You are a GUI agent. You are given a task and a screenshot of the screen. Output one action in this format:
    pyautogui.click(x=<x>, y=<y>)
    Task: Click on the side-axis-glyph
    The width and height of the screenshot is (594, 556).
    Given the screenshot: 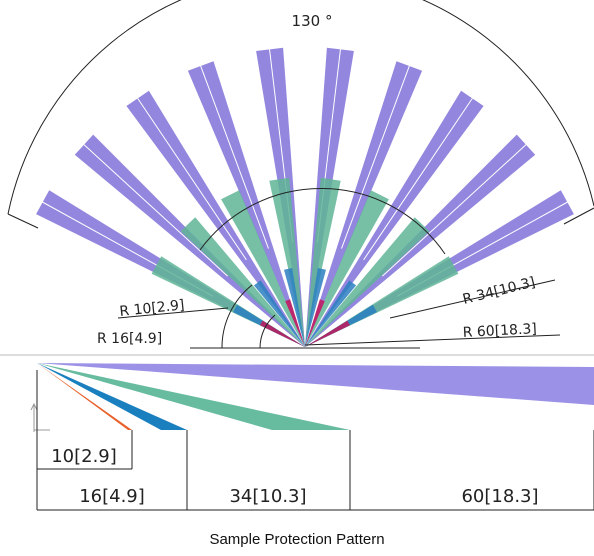 What is the action you would take?
    pyautogui.click(x=40, y=417)
    